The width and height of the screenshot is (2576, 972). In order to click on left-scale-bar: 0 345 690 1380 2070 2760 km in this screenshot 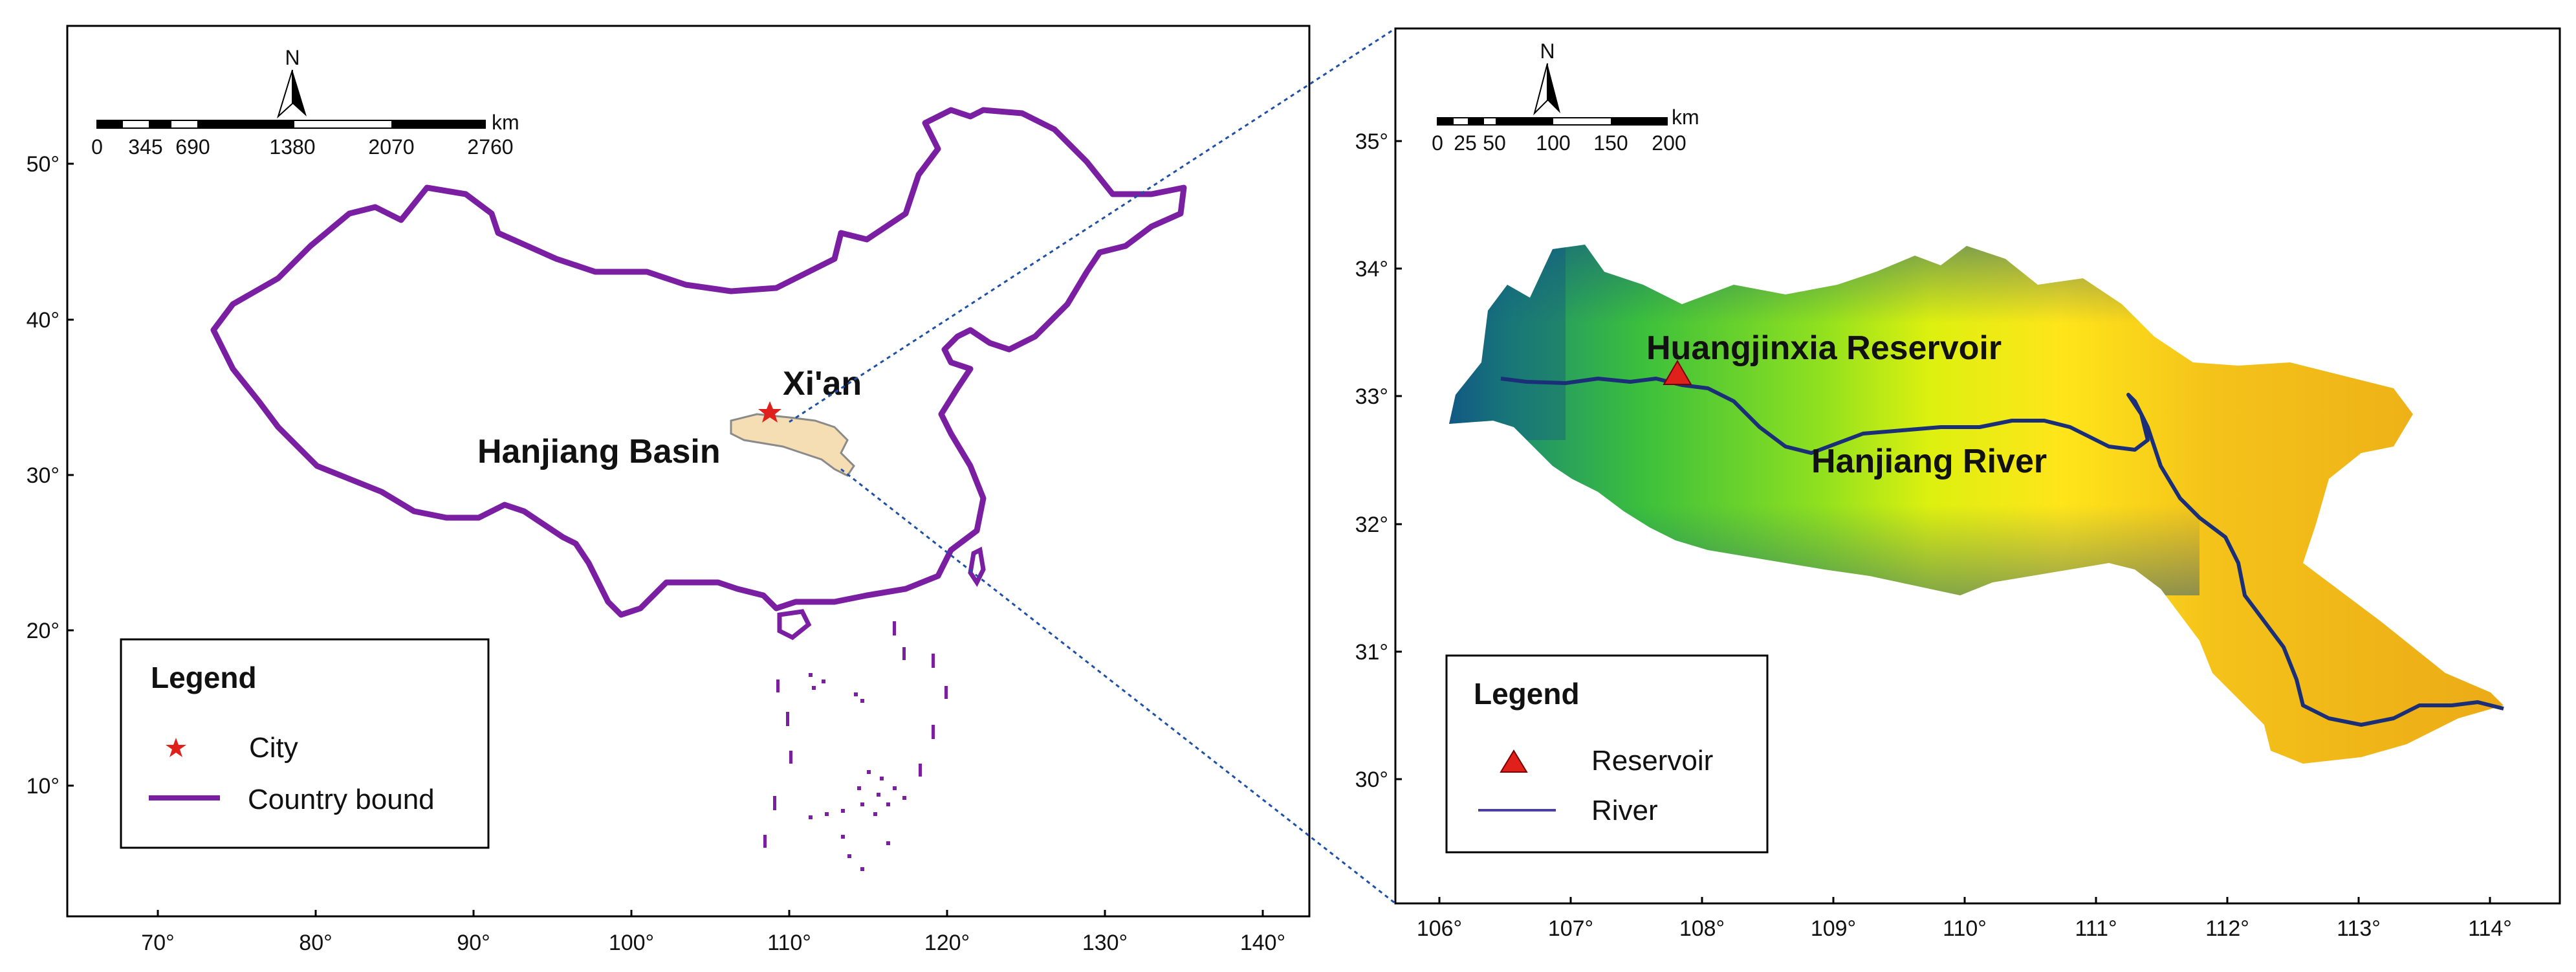, I will do `click(305, 135)`.